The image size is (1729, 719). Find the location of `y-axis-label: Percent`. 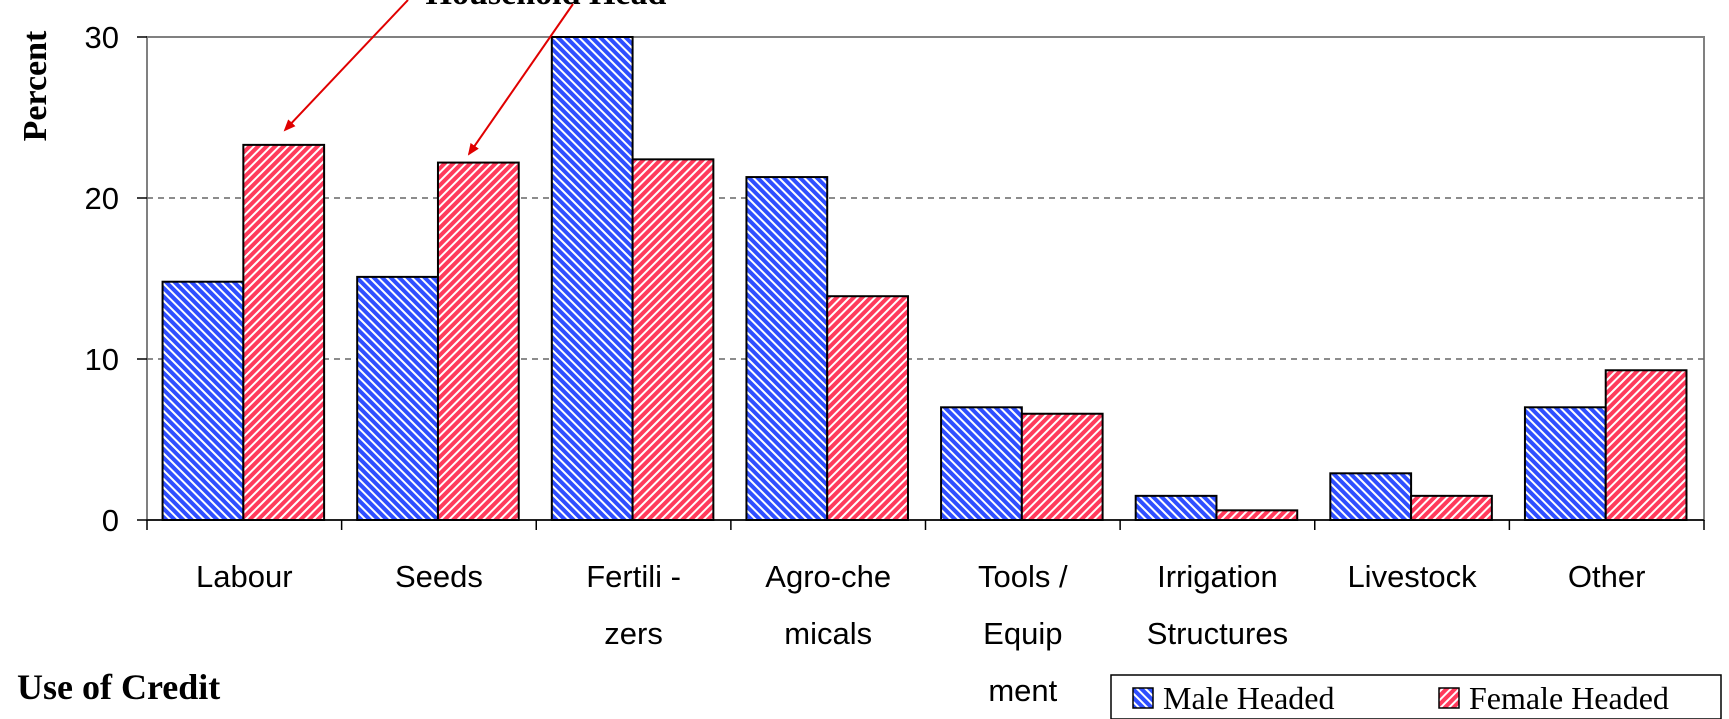

y-axis-label: Percent is located at coordinates (35, 85).